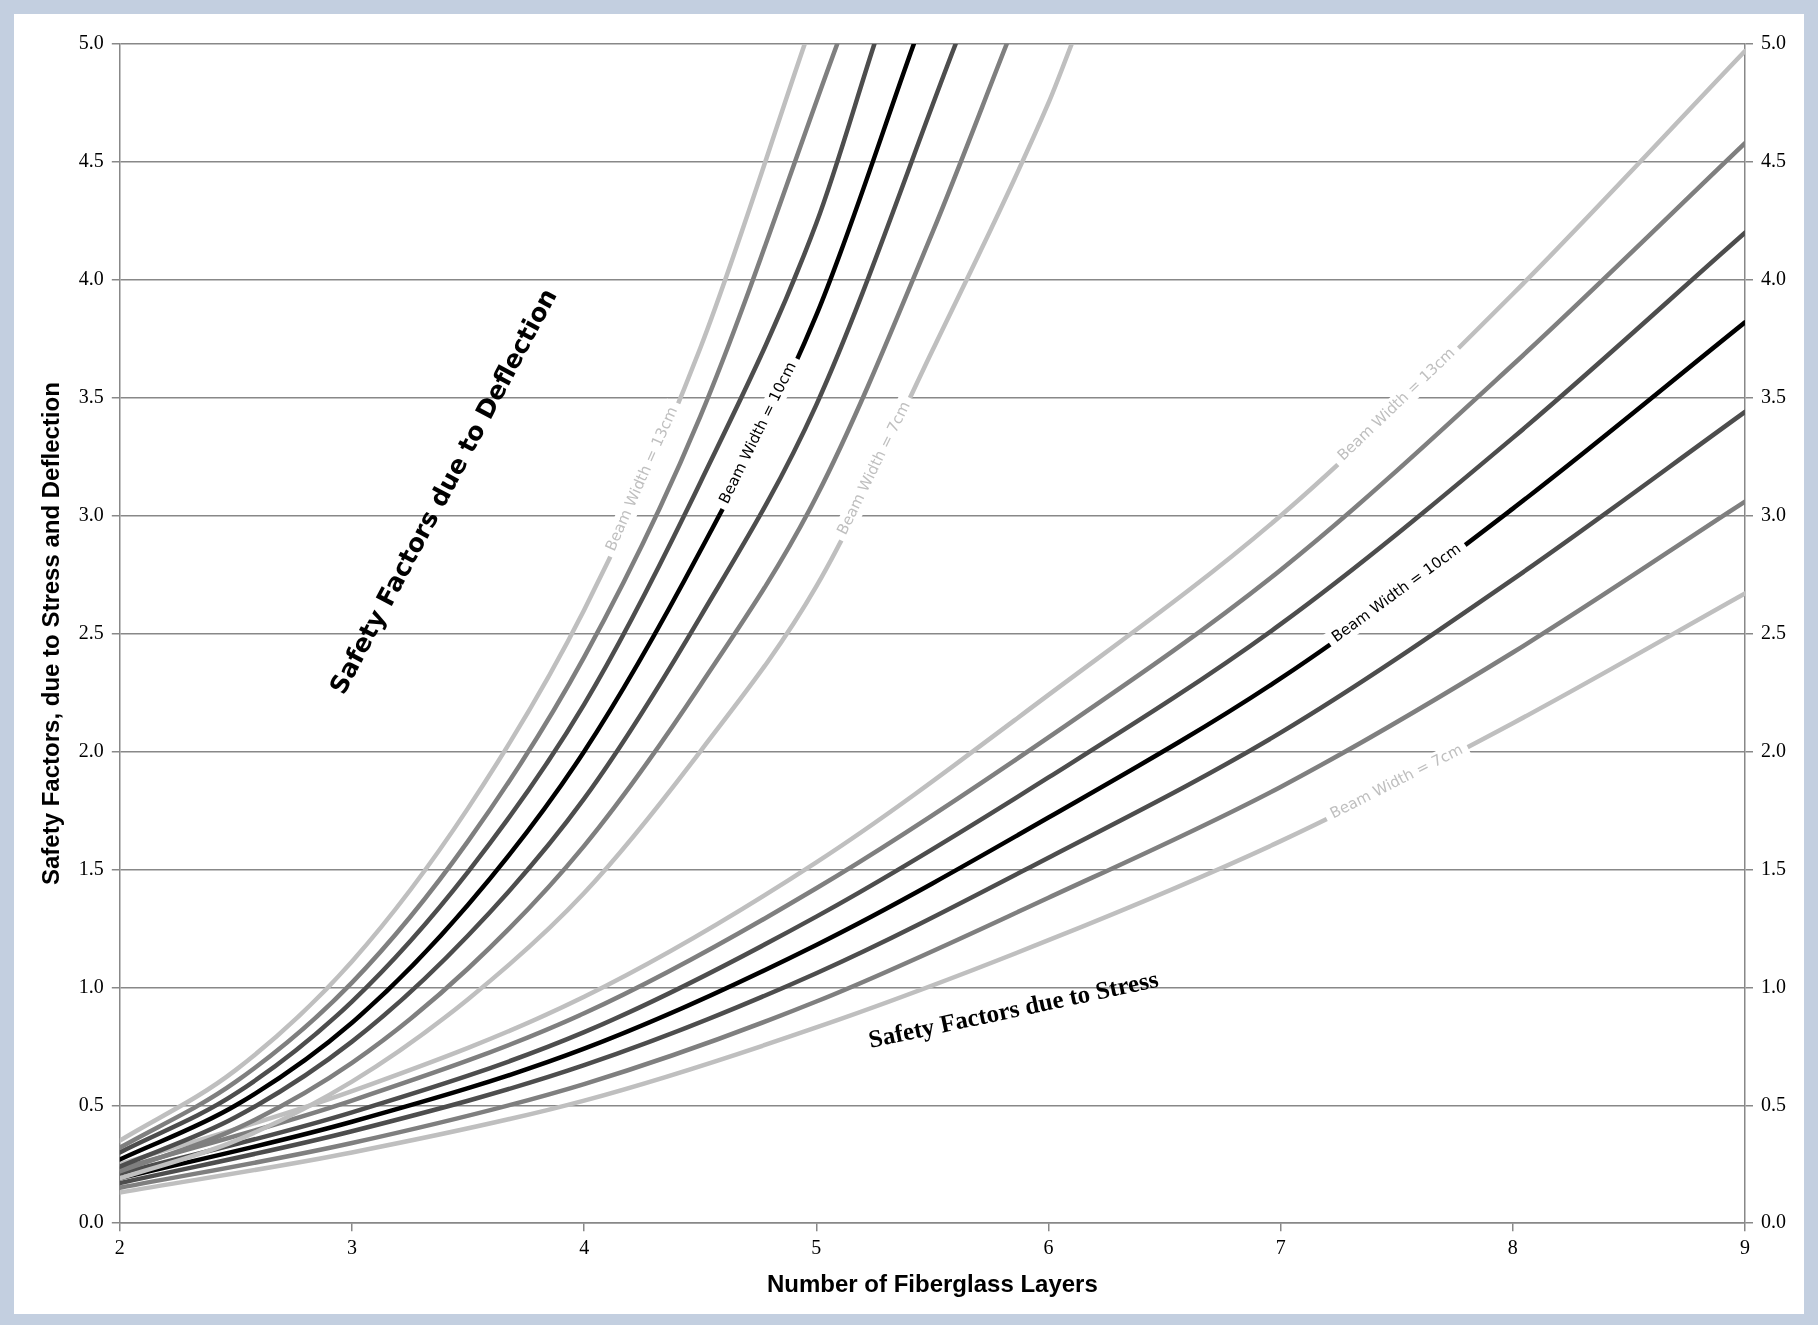  I want to click on x-tick-label: 4, so click(584, 1247).